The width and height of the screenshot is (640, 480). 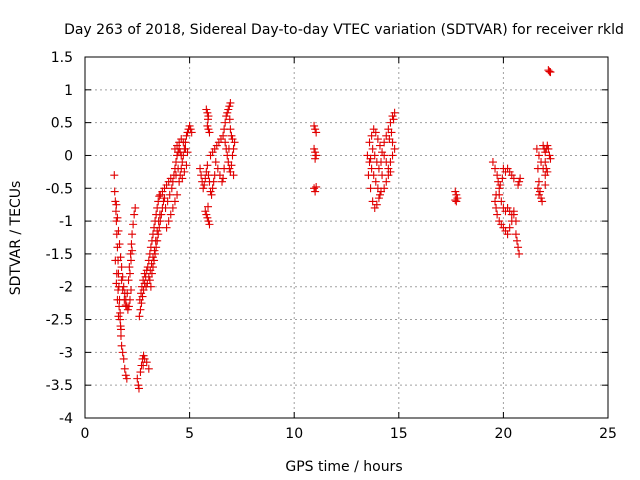 What do you see at coordinates (66, 222) in the screenshot?
I see `y-tick-label: -1` at bounding box center [66, 222].